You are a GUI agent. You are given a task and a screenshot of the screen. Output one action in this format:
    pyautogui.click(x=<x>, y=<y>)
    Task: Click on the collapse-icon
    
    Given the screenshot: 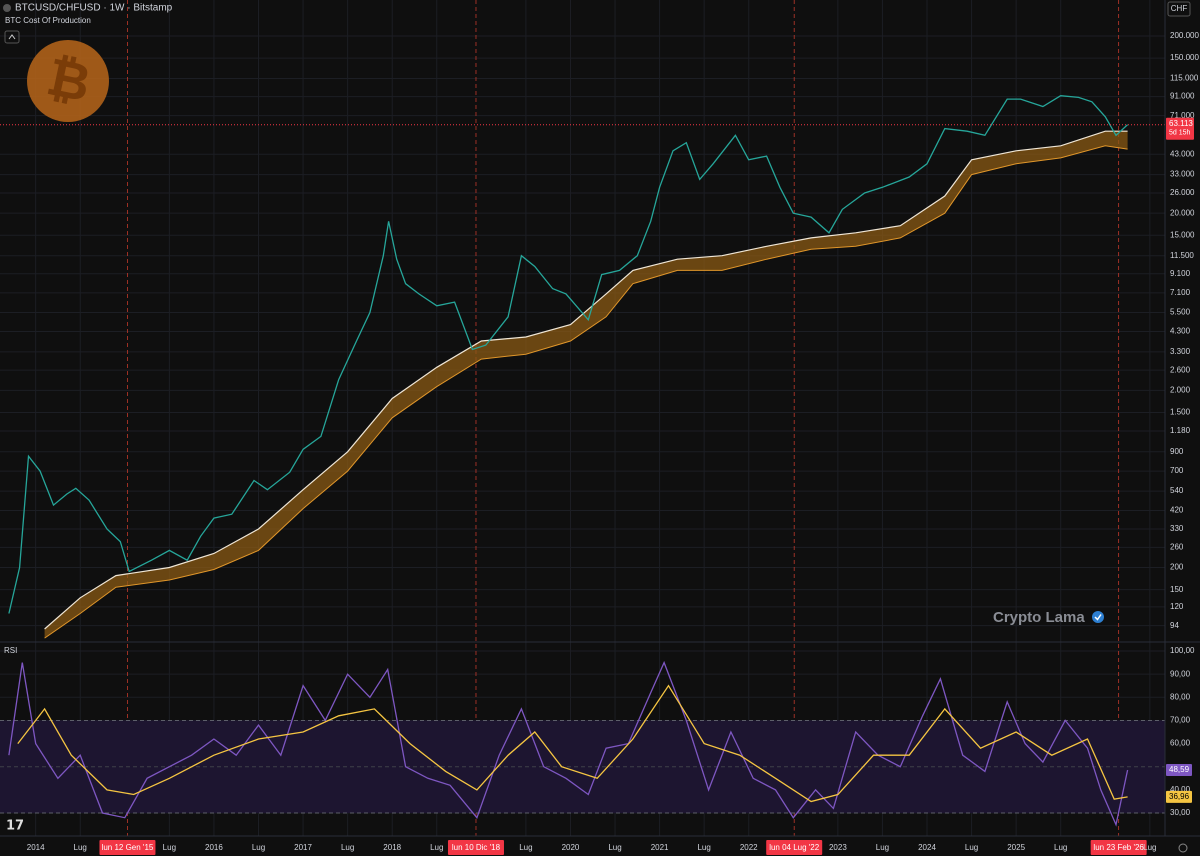 What is the action you would take?
    pyautogui.click(x=12, y=37)
    